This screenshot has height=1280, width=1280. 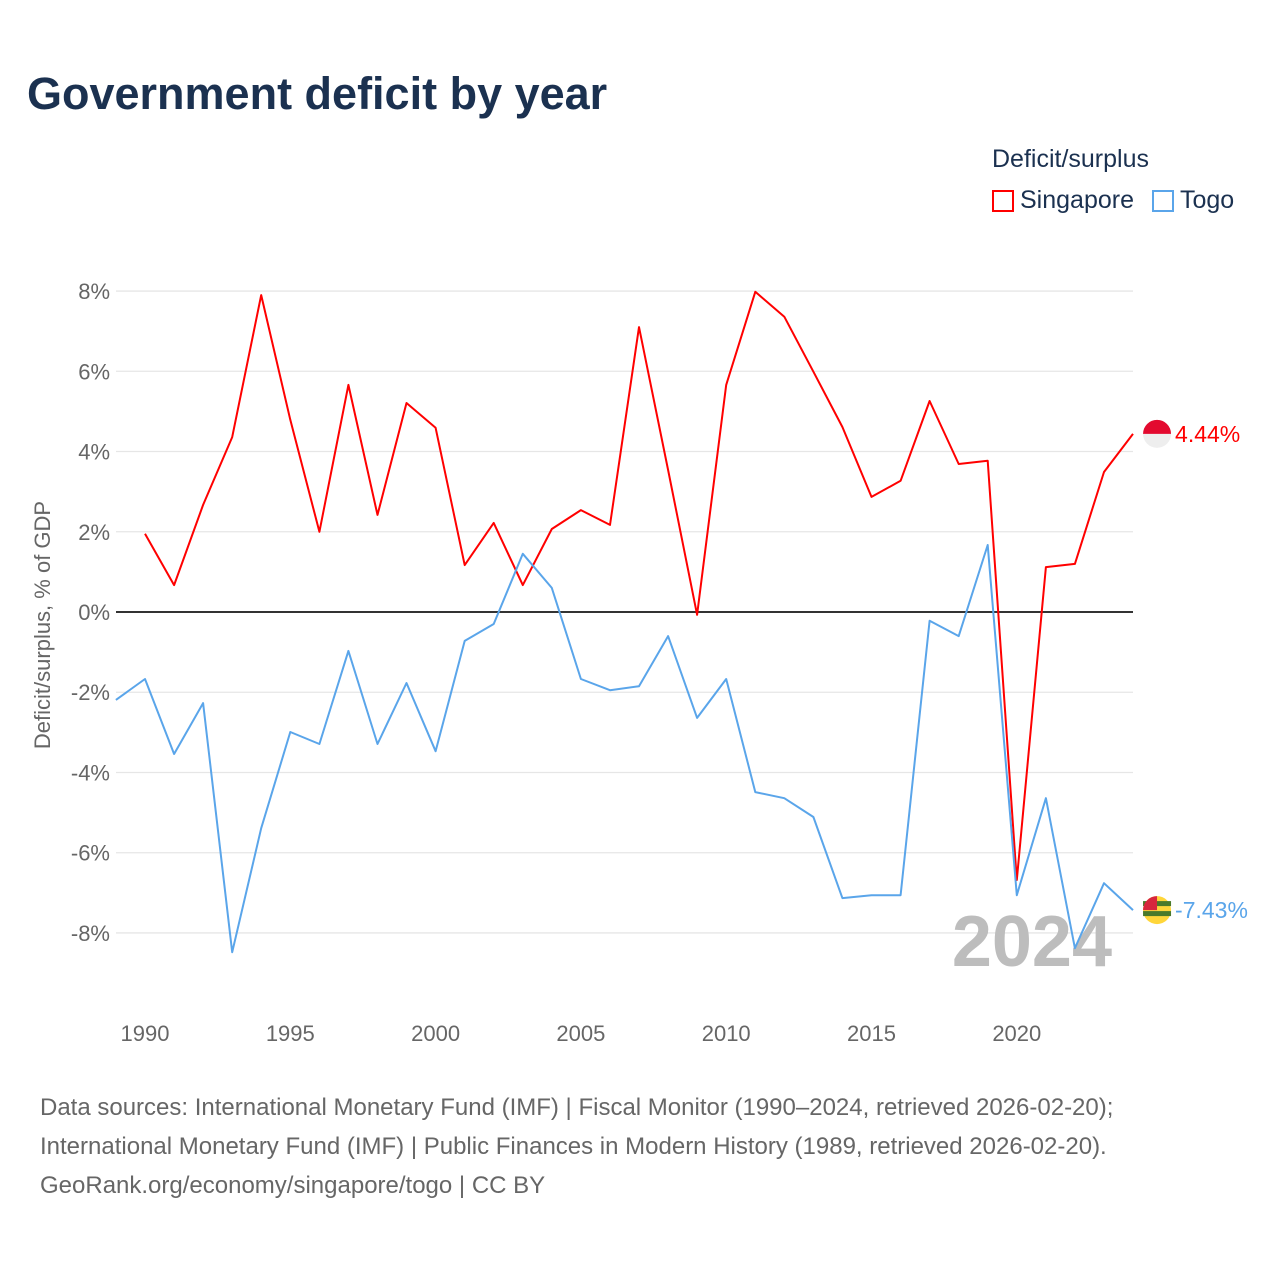 I want to click on y-axis-title: Deficit/surplus, % of GDP, so click(x=42, y=625).